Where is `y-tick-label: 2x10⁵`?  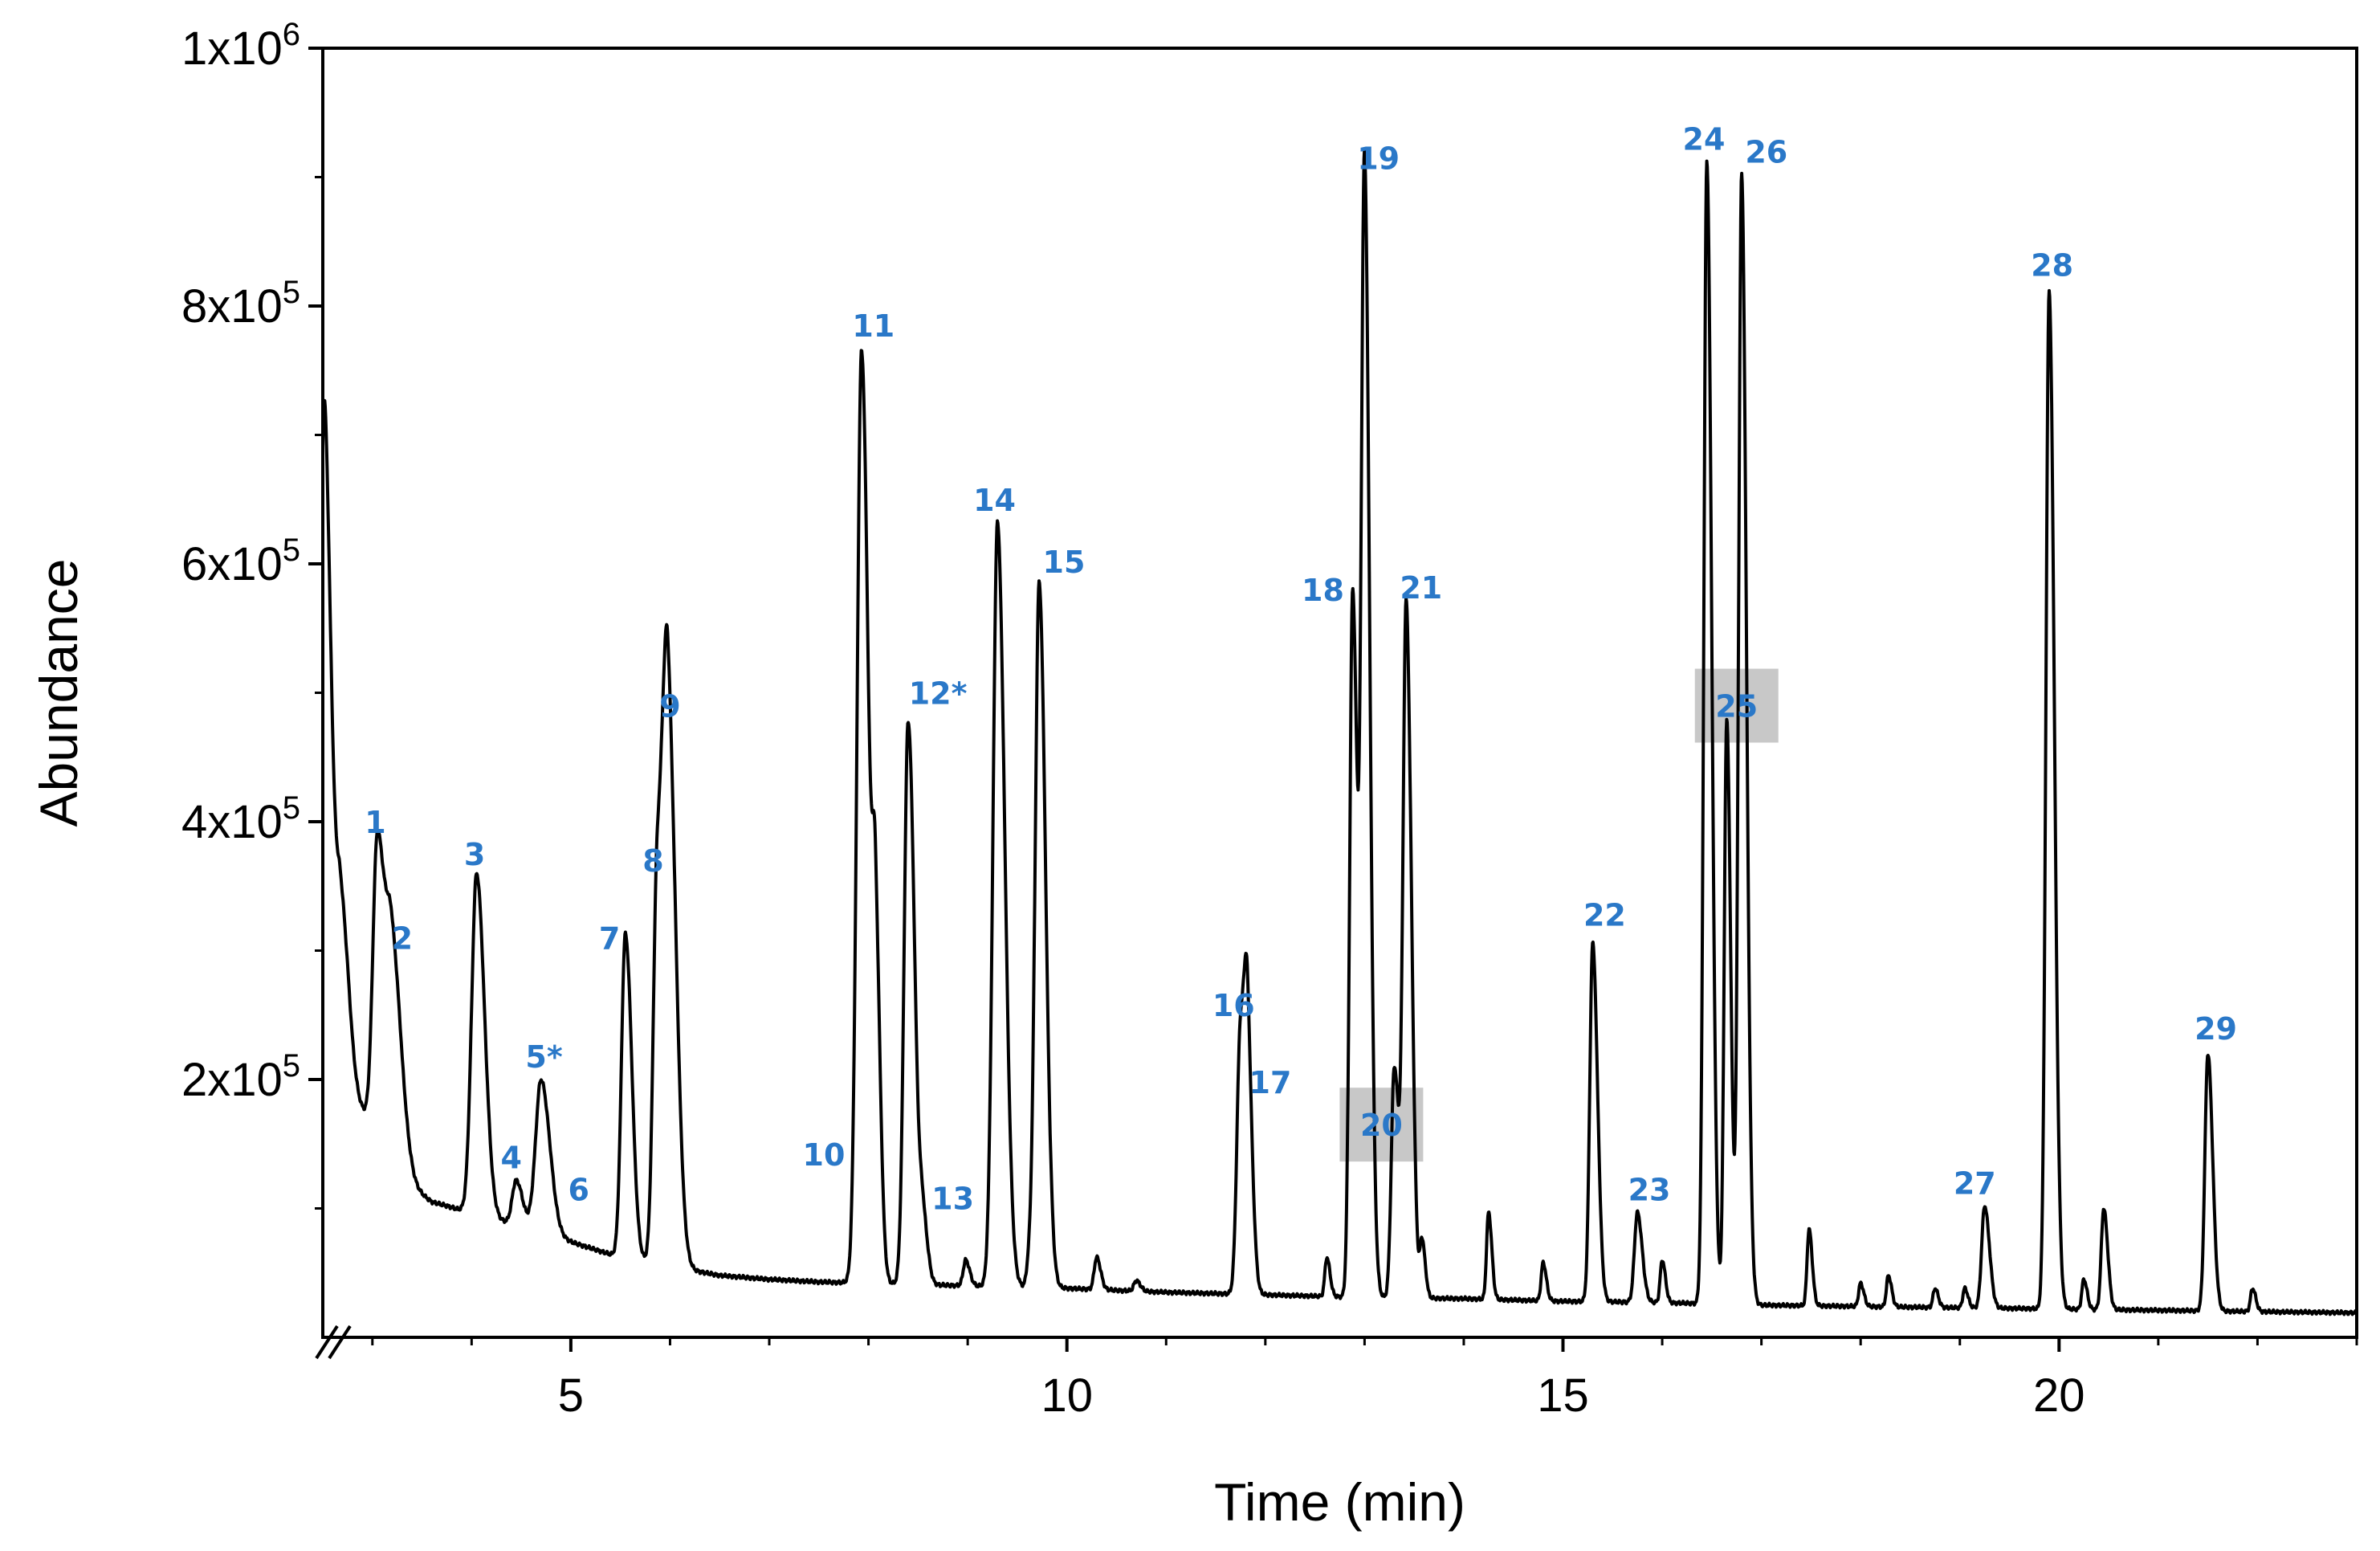
y-tick-label: 2x10⁵ is located at coordinates (241, 1077).